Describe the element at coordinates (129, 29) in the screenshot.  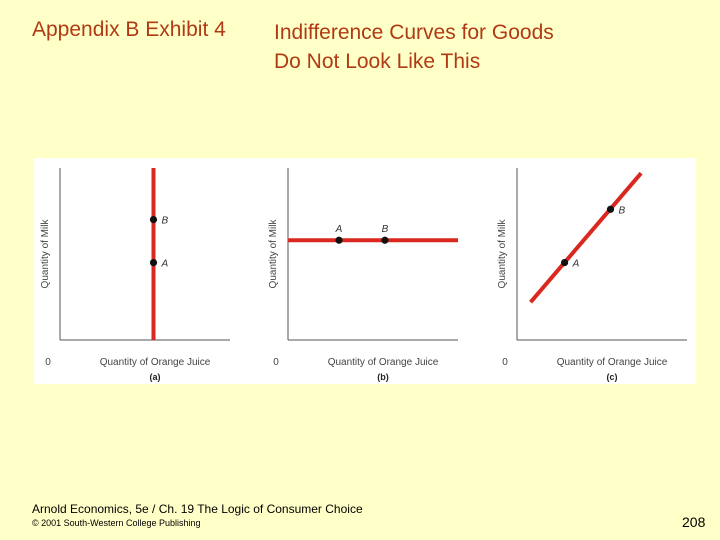
I see `exhibit-label: Appendix B Exhibit 4` at that location.